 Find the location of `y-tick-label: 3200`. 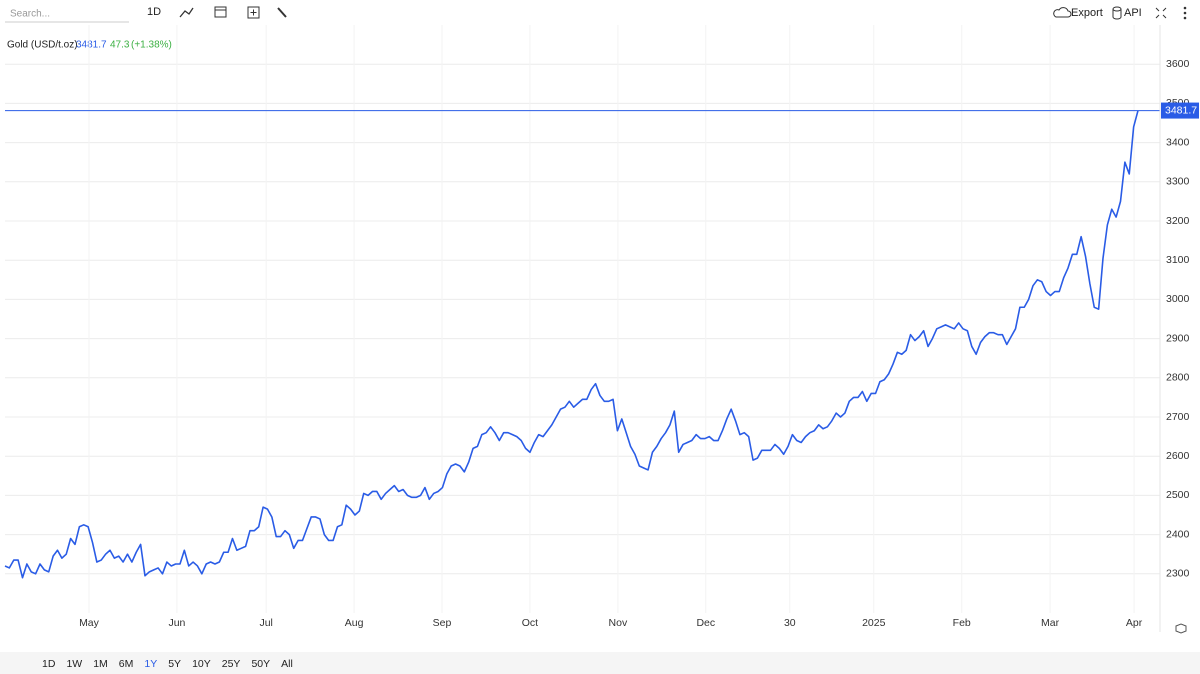

y-tick-label: 3200 is located at coordinates (1178, 221).